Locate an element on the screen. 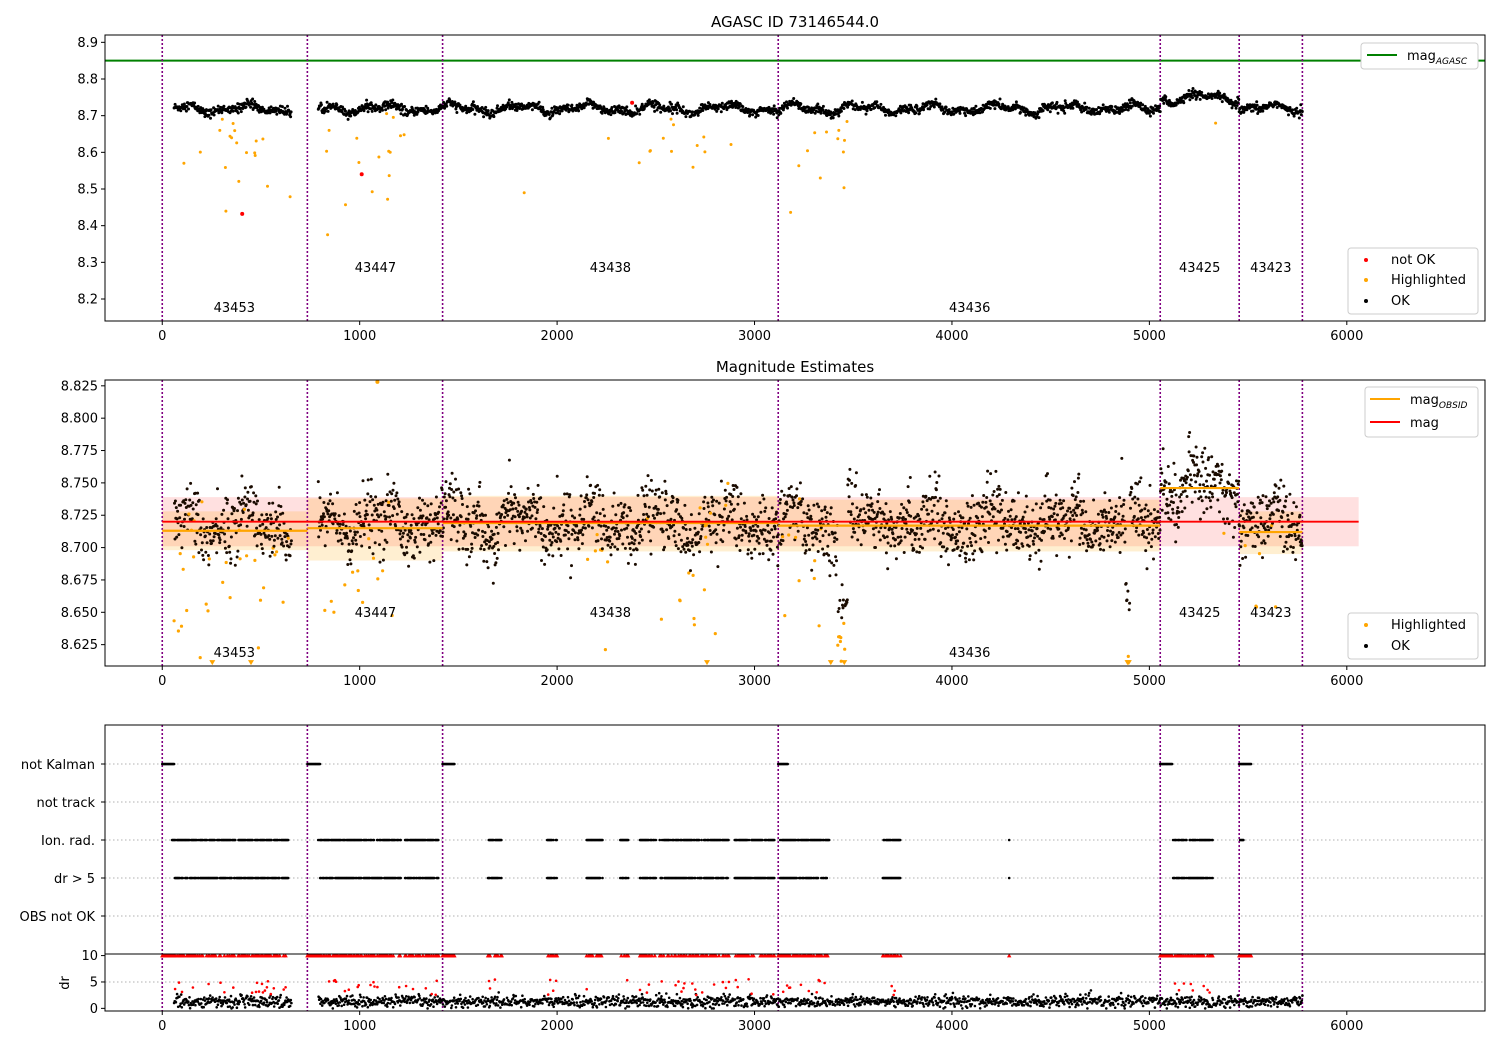  not-ok-point is located at coordinates (361, 174).